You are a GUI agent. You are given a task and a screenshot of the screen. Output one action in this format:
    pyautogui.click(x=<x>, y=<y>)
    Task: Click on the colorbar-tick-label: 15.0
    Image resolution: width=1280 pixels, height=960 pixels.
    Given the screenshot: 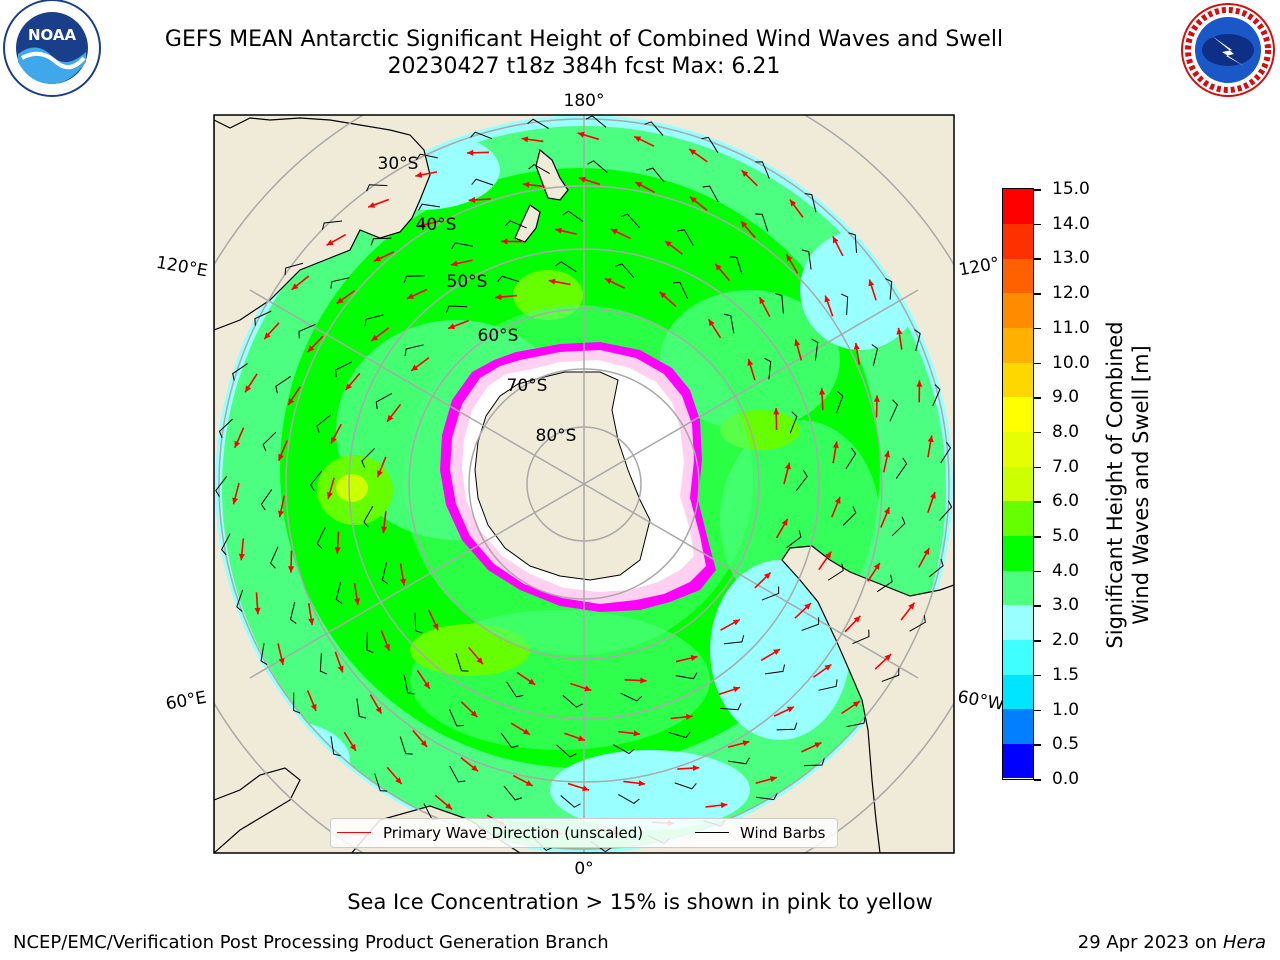 What is the action you would take?
    pyautogui.click(x=1071, y=189)
    